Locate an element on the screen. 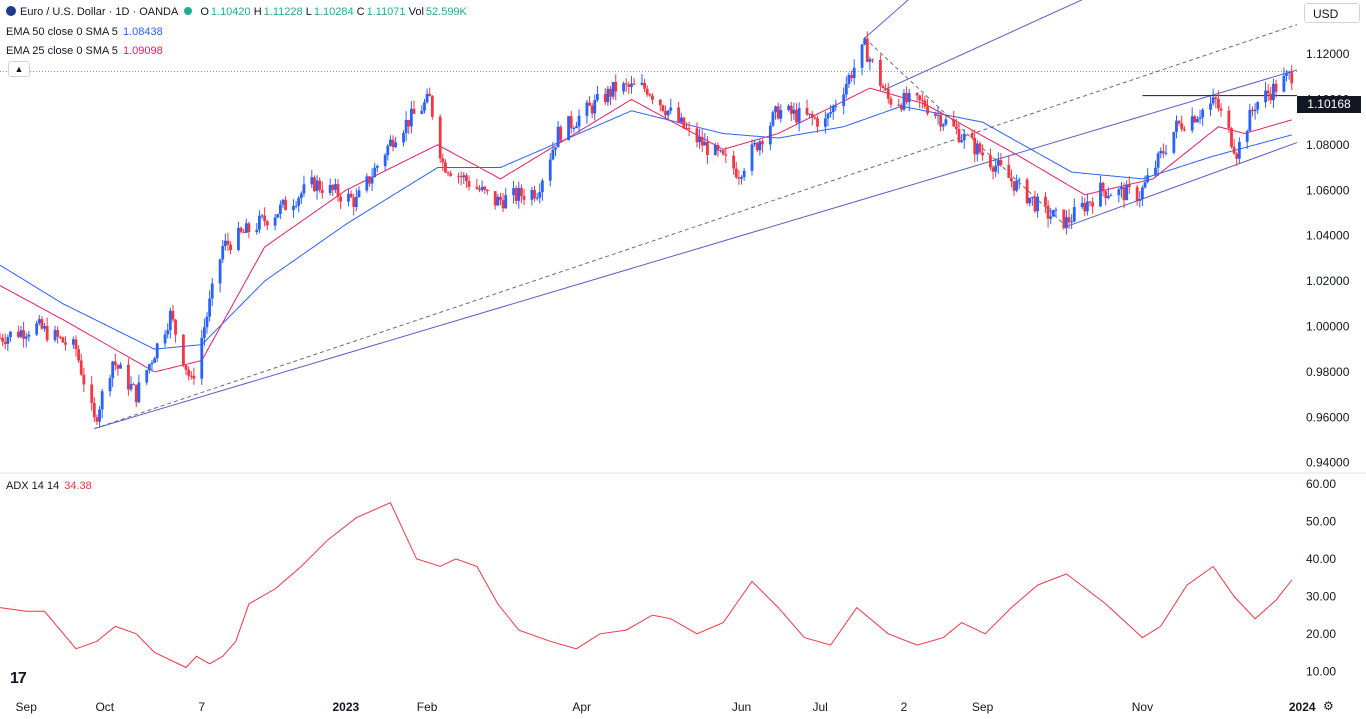 This screenshot has width=1366, height=719. ema50-legend: EMA 50 close 0 SMA 5 1.08438 is located at coordinates (84, 32).